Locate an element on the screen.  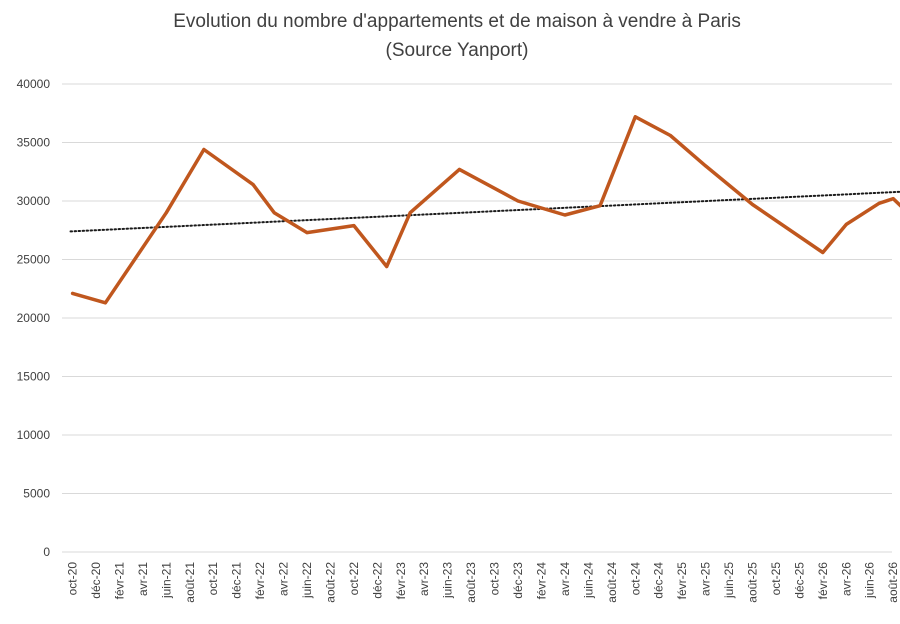
y-tick-label-0: 0 is located at coordinates (46, 552).